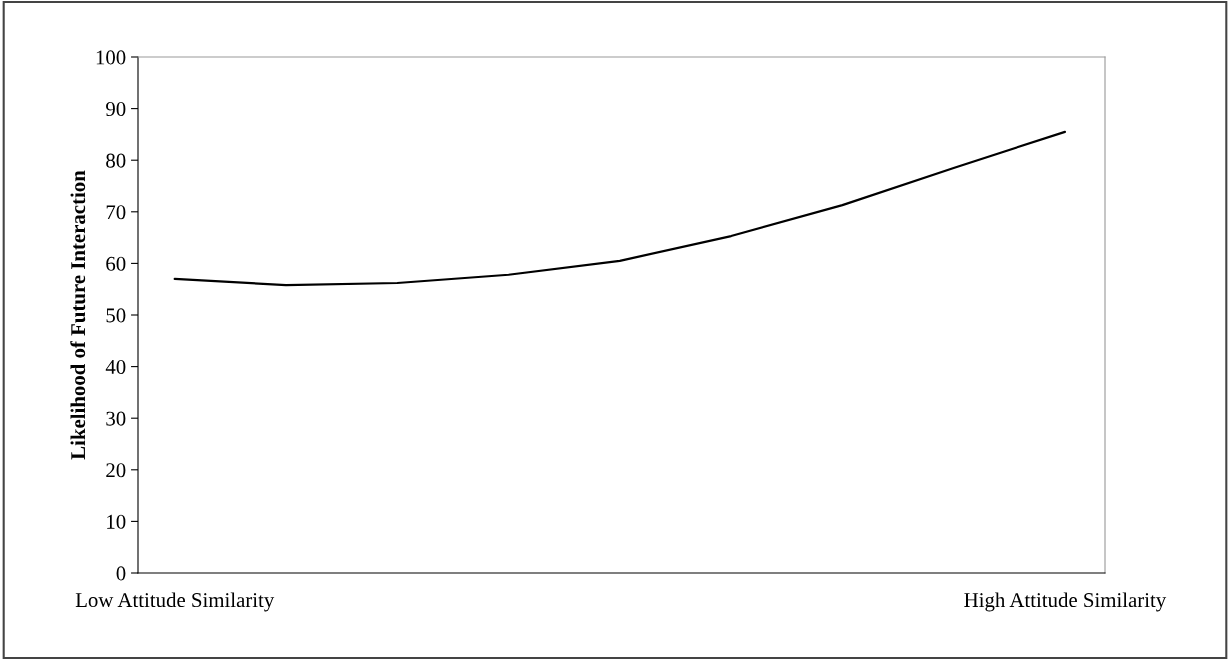 The width and height of the screenshot is (1230, 660). What do you see at coordinates (116, 521) in the screenshot?
I see `y-tick-label: 10` at bounding box center [116, 521].